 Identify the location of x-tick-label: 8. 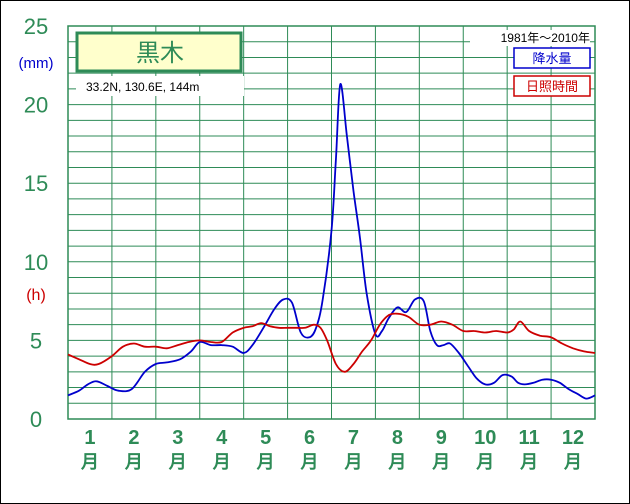
(397, 438).